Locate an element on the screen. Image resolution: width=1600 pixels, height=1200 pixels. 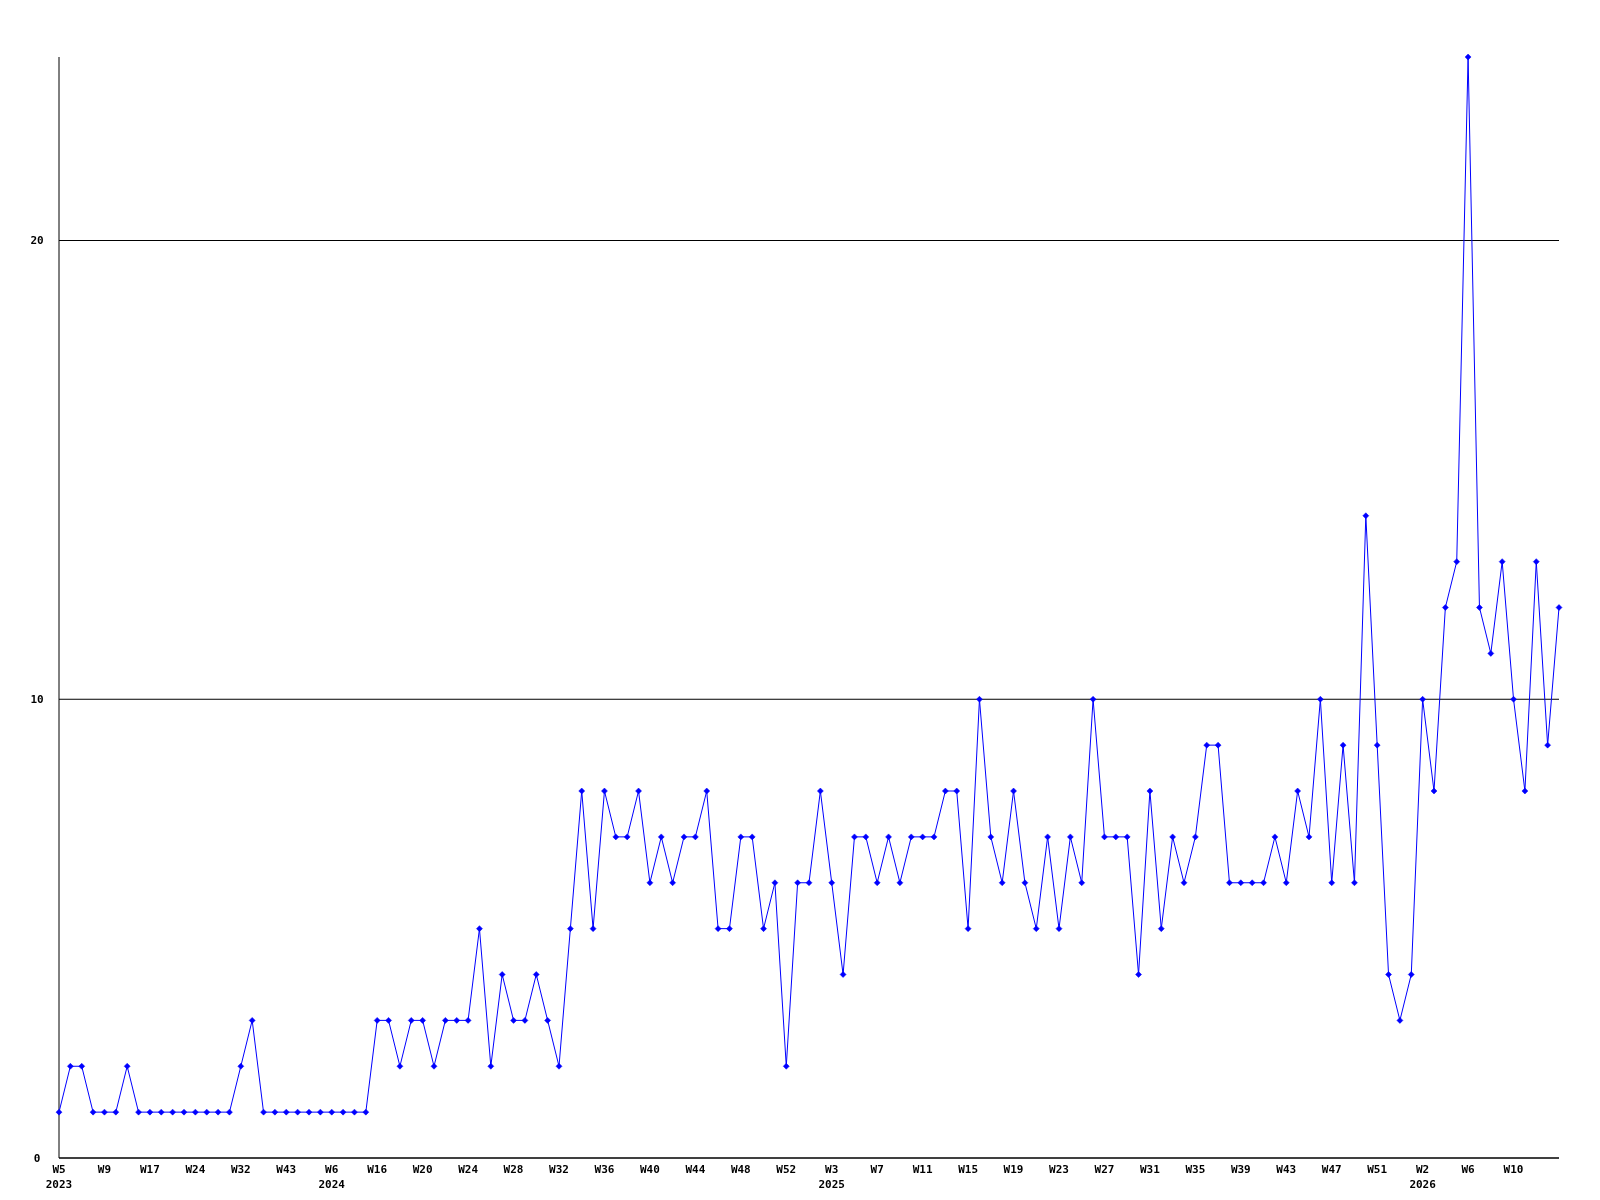
x-tick-label: W3 2025 is located at coordinates (831, 1177).